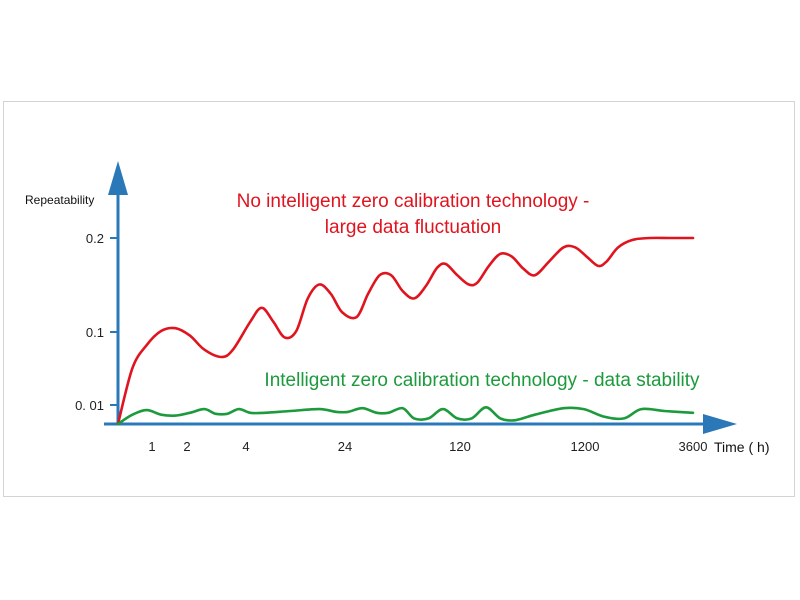 This screenshot has height=600, width=800. I want to click on y-axis-arrowhead, so click(118, 178).